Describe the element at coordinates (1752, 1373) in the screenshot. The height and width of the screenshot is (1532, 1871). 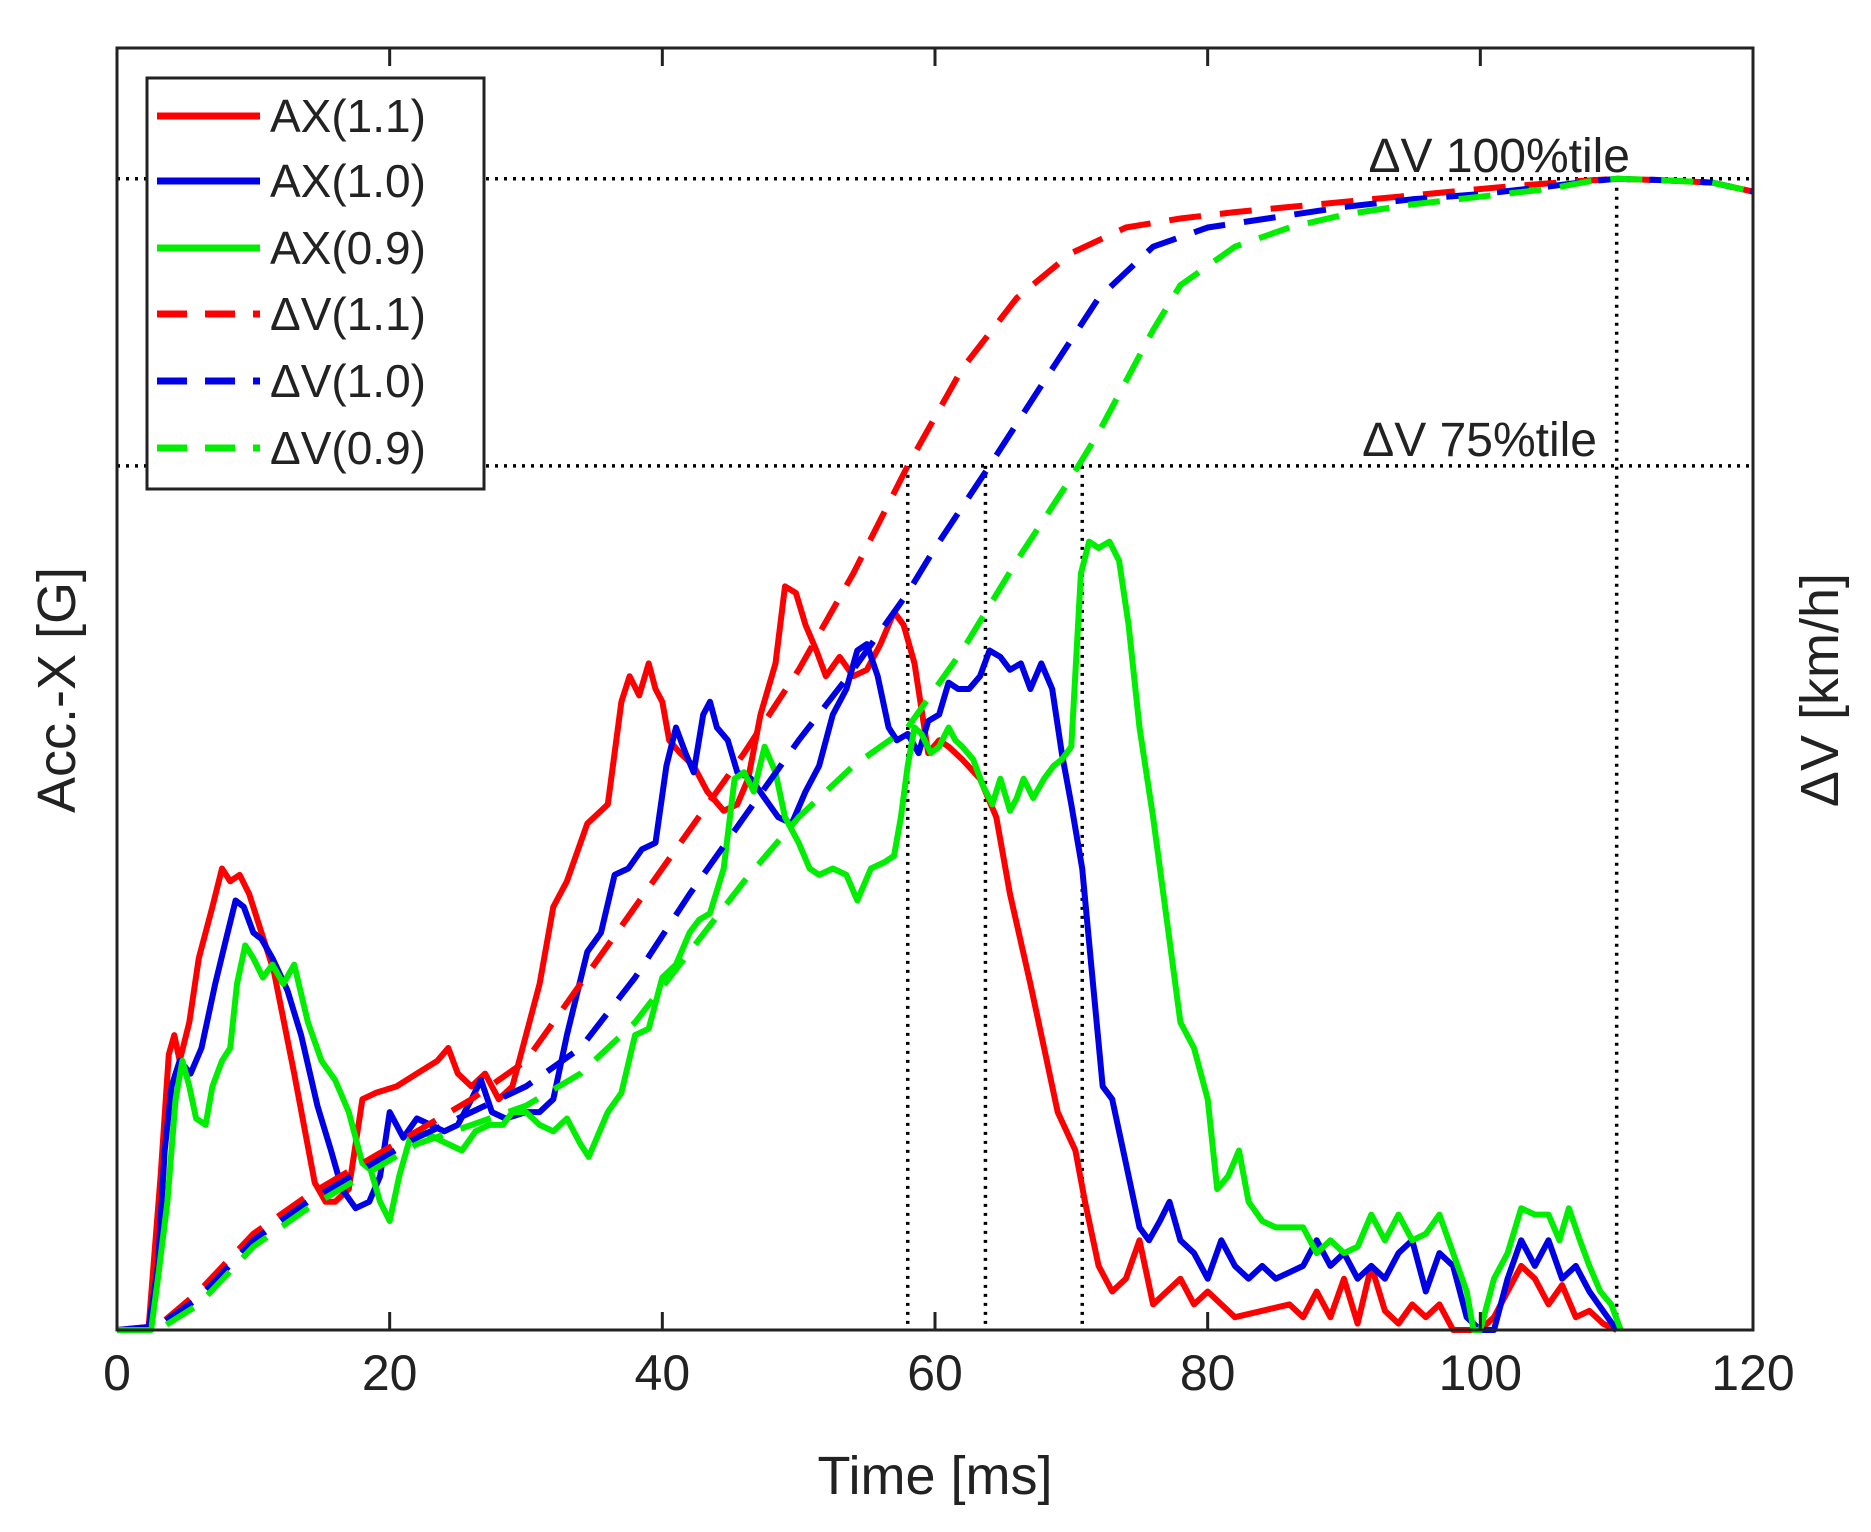
I see `x-tick-label: 120` at that location.